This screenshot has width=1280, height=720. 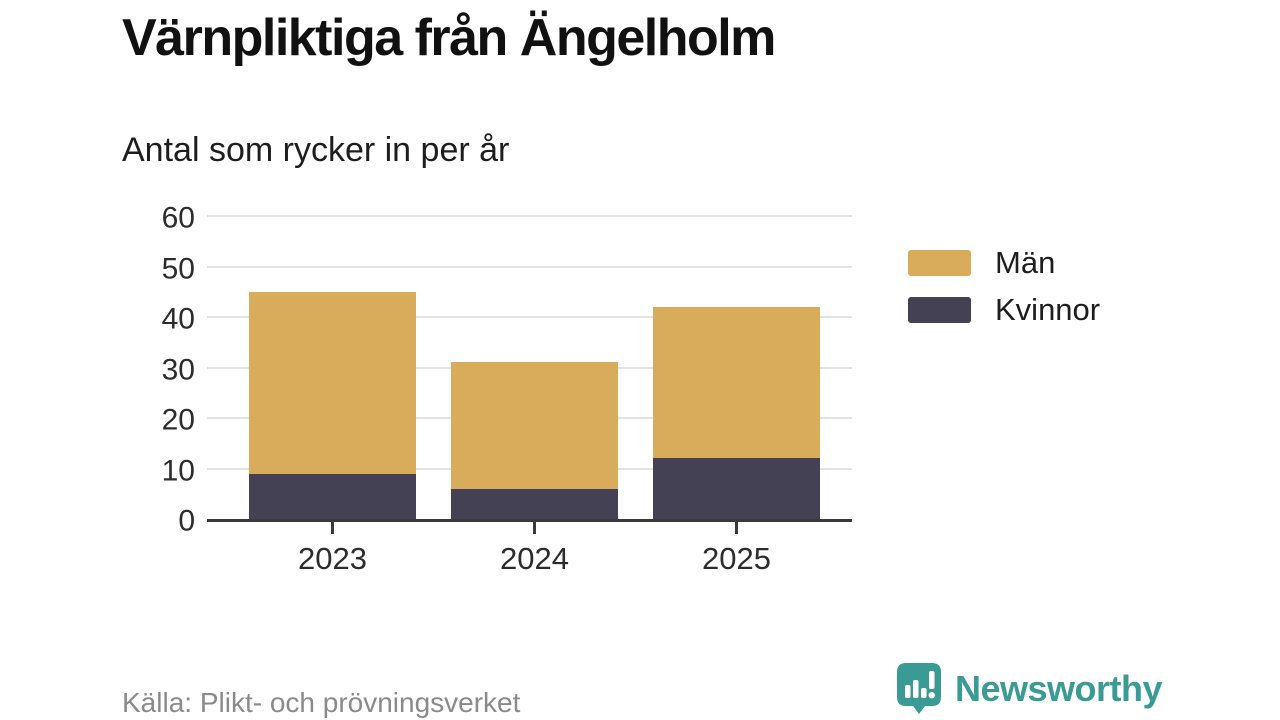 What do you see at coordinates (449, 38) in the screenshot?
I see `chart-title: Värnpliktiga från Ängelholm` at bounding box center [449, 38].